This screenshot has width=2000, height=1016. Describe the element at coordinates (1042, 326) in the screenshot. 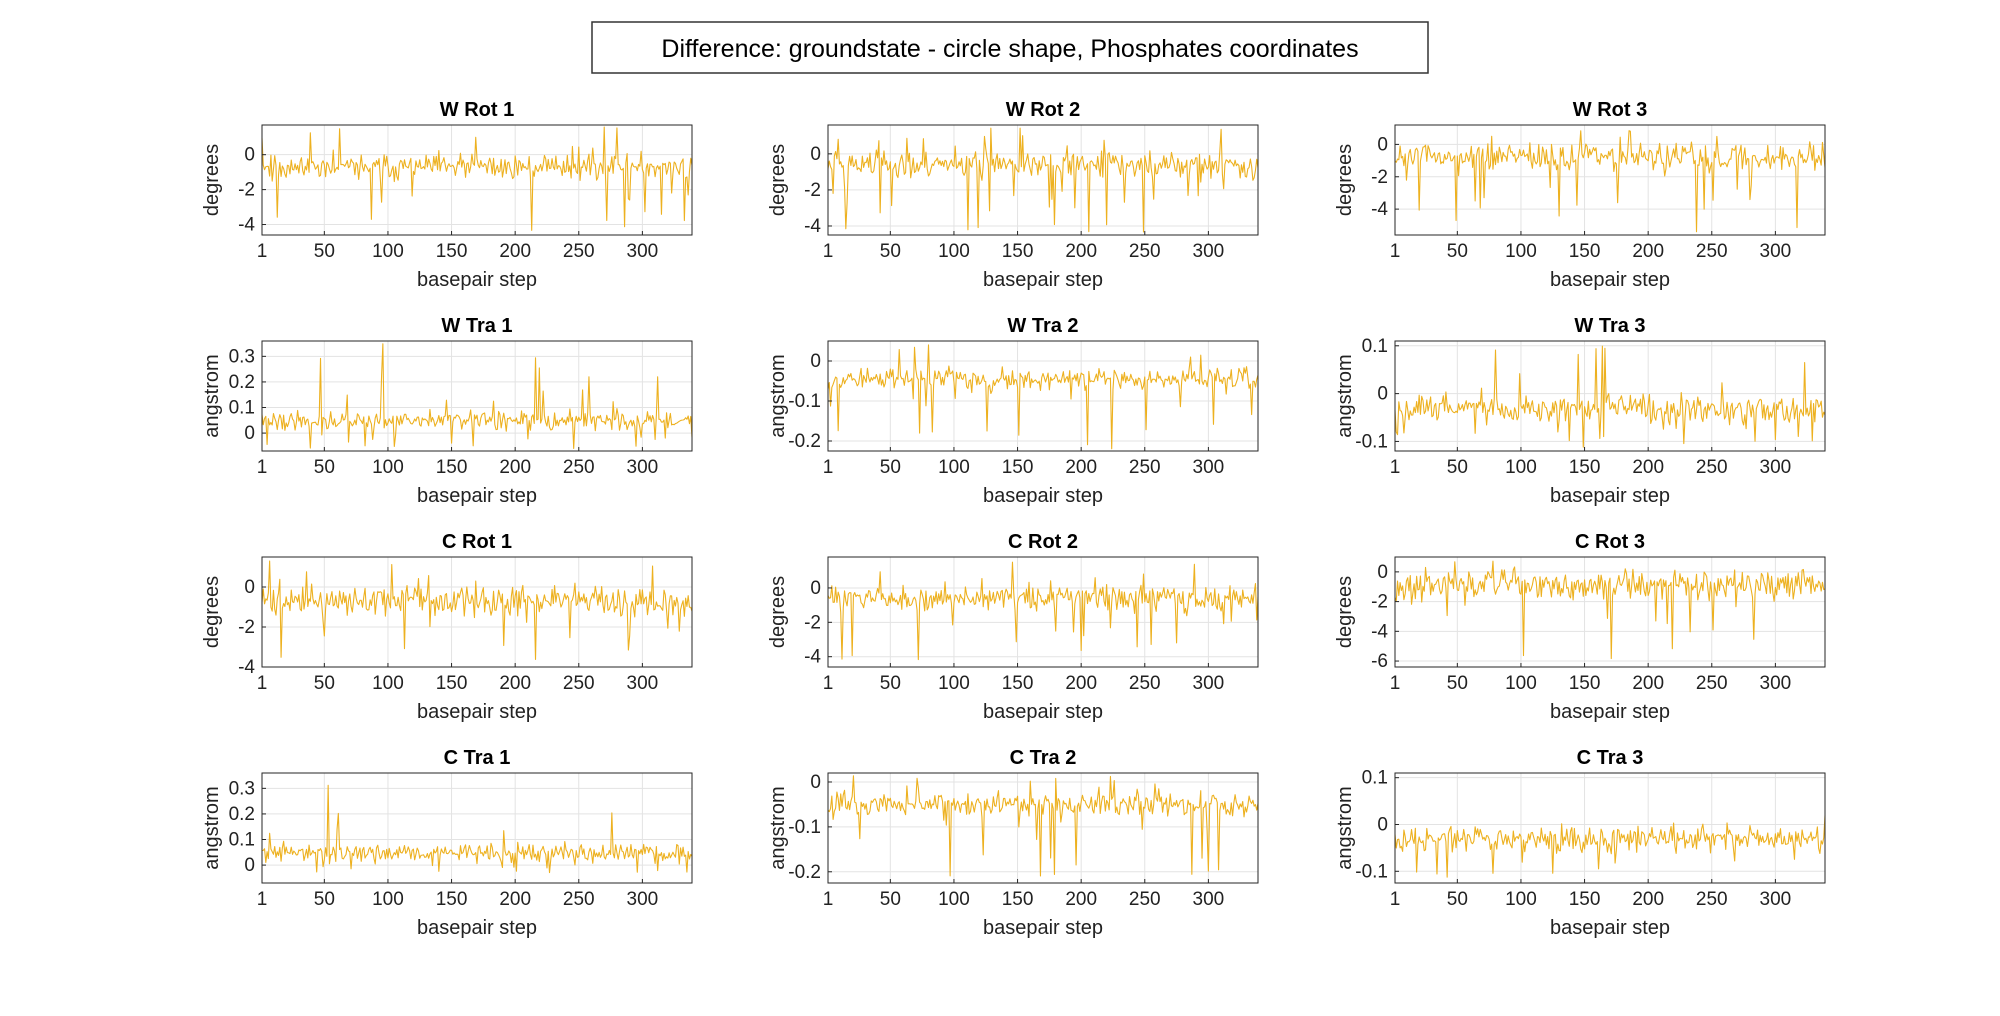

I see `subplot-title: W Tra 2` at that location.